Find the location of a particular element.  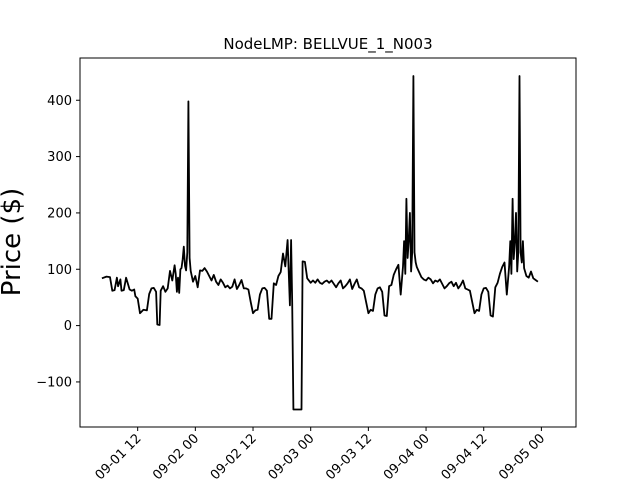

y-tick-label: 0 is located at coordinates (68, 326).